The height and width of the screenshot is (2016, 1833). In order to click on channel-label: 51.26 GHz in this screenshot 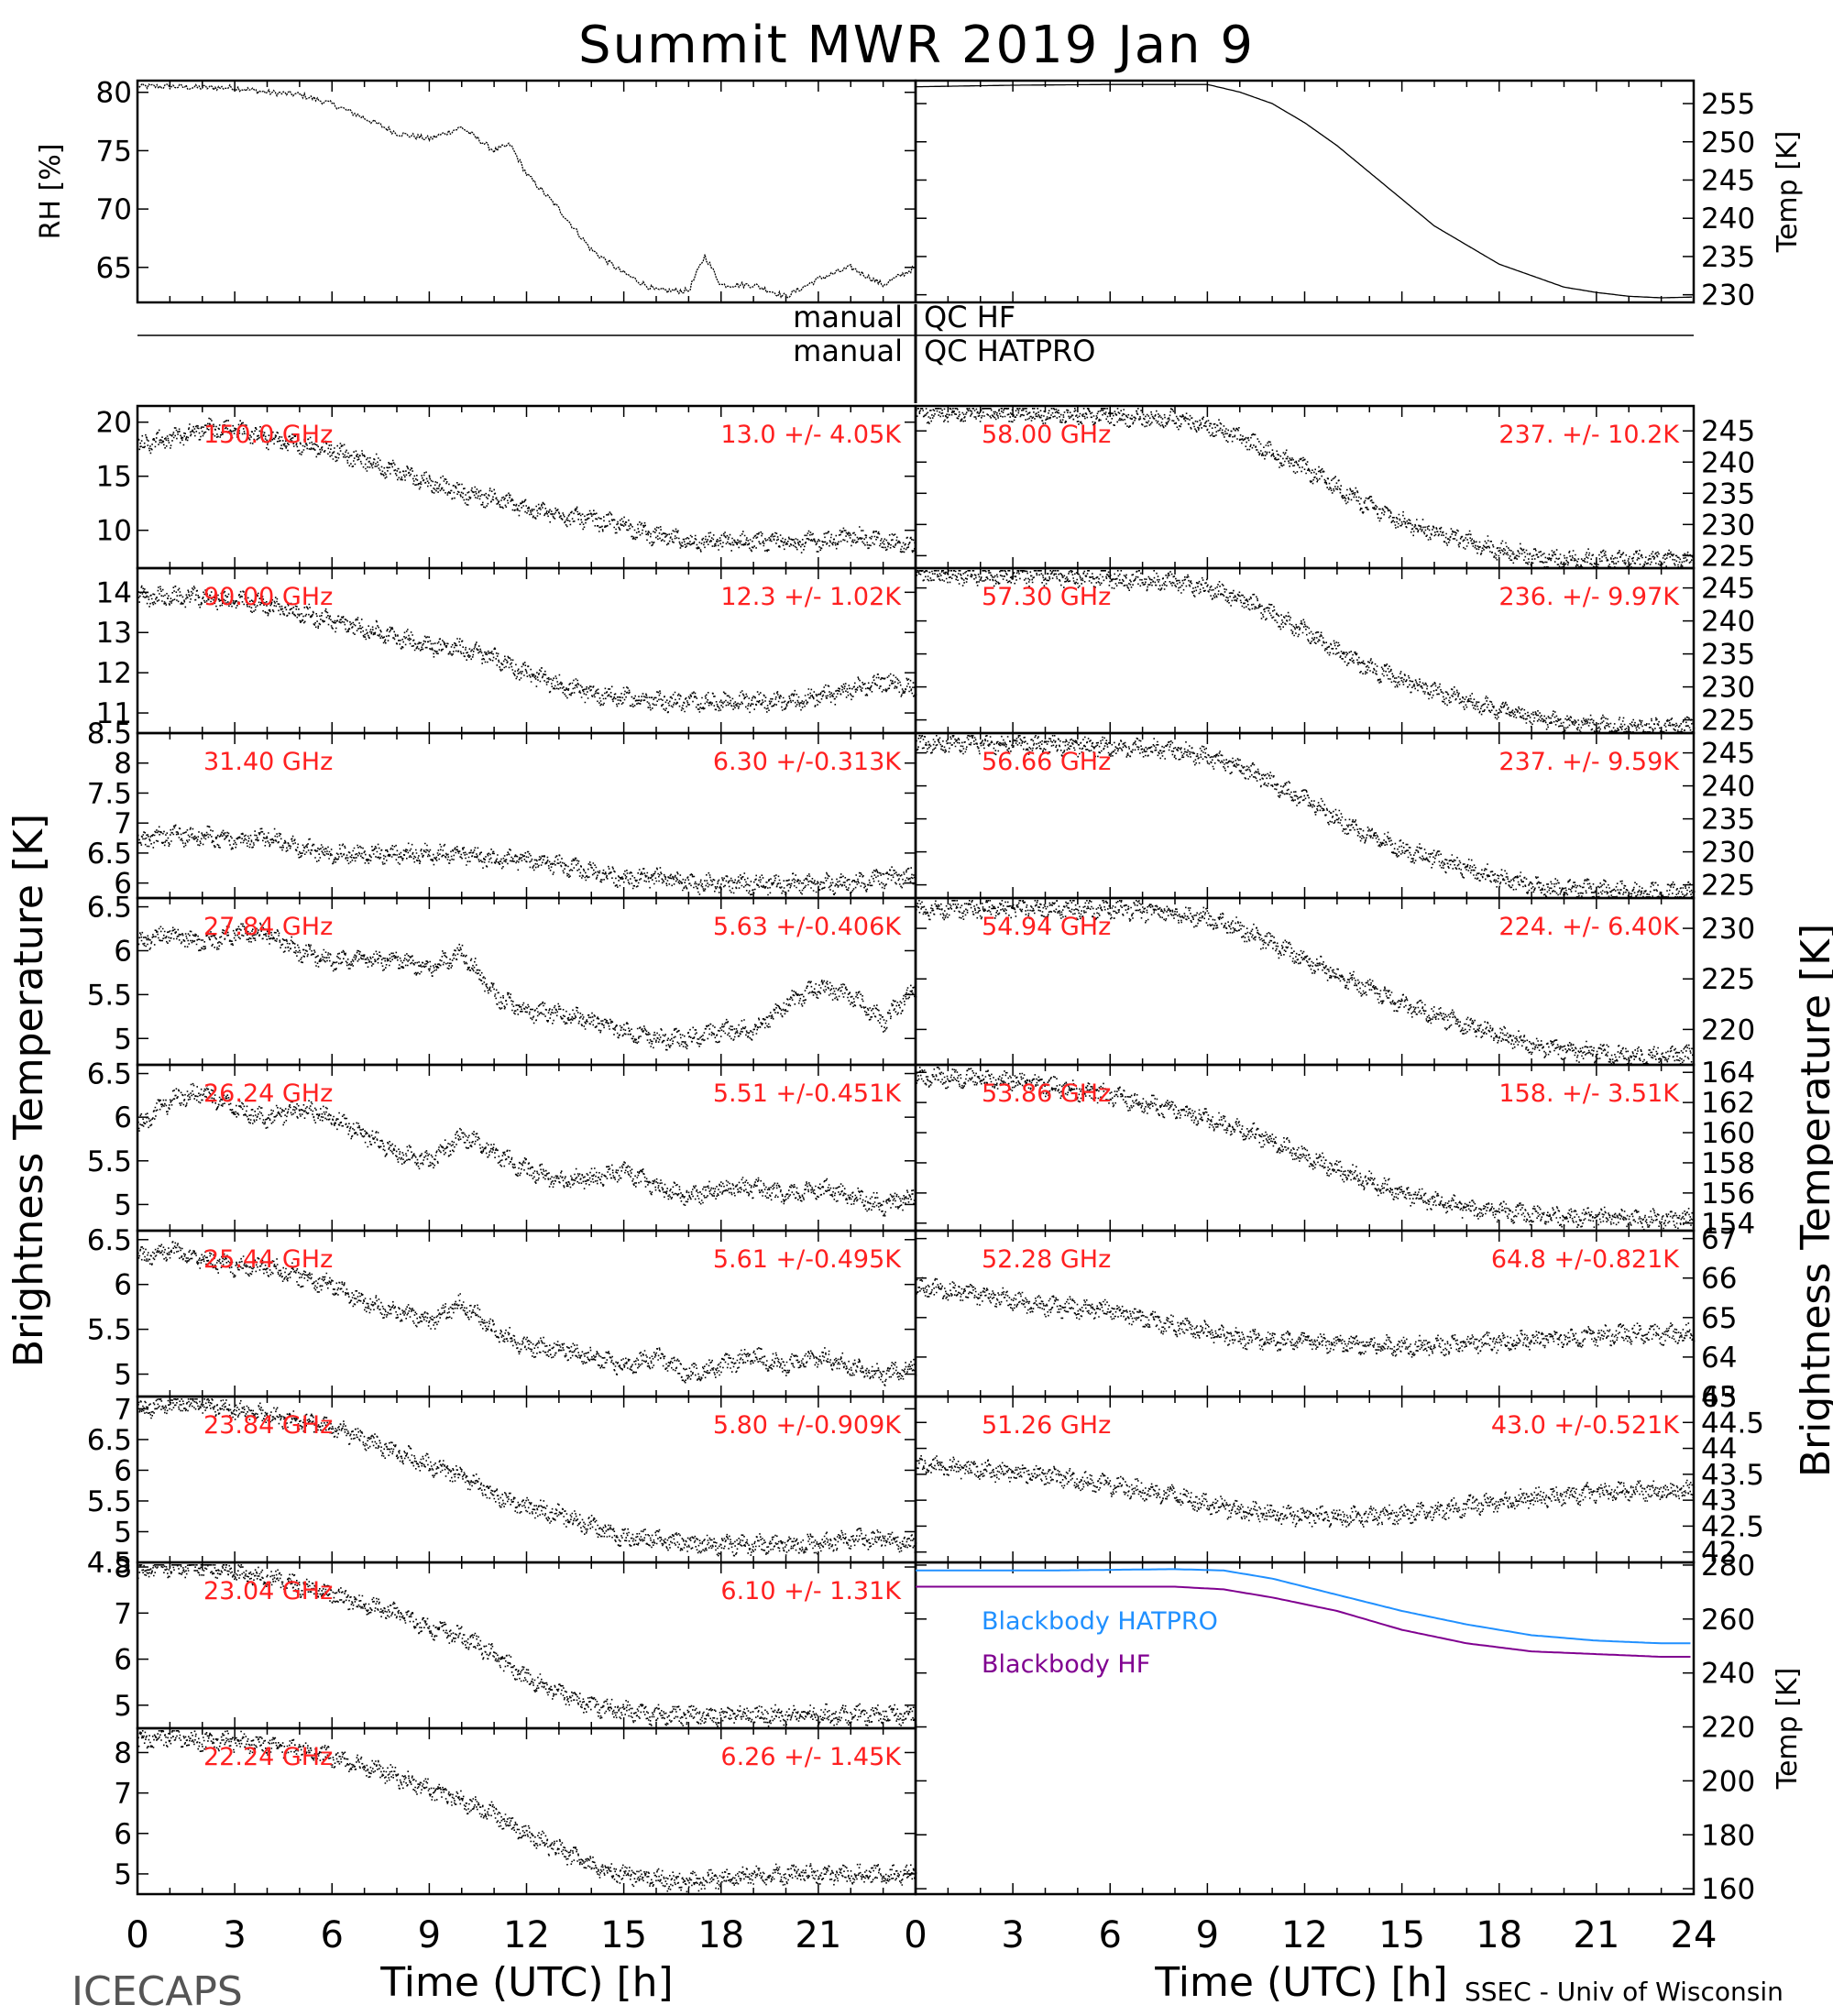, I will do `click(1046, 1425)`.